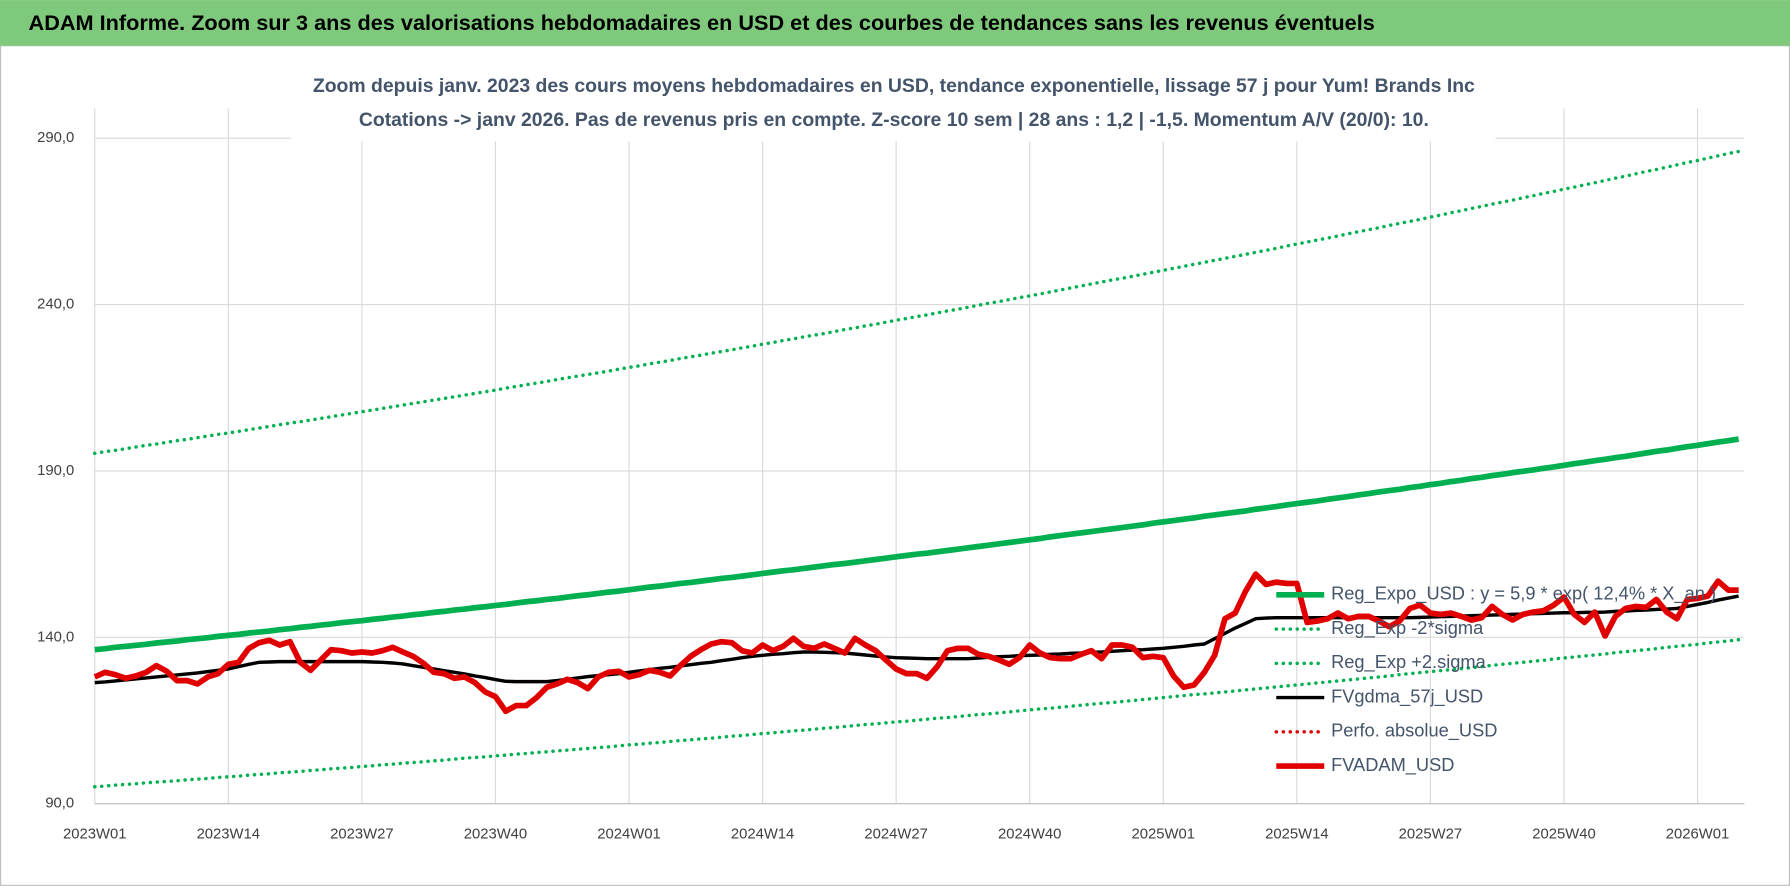  What do you see at coordinates (1430, 834) in the screenshot?
I see `x-tick-label: 2025W27` at bounding box center [1430, 834].